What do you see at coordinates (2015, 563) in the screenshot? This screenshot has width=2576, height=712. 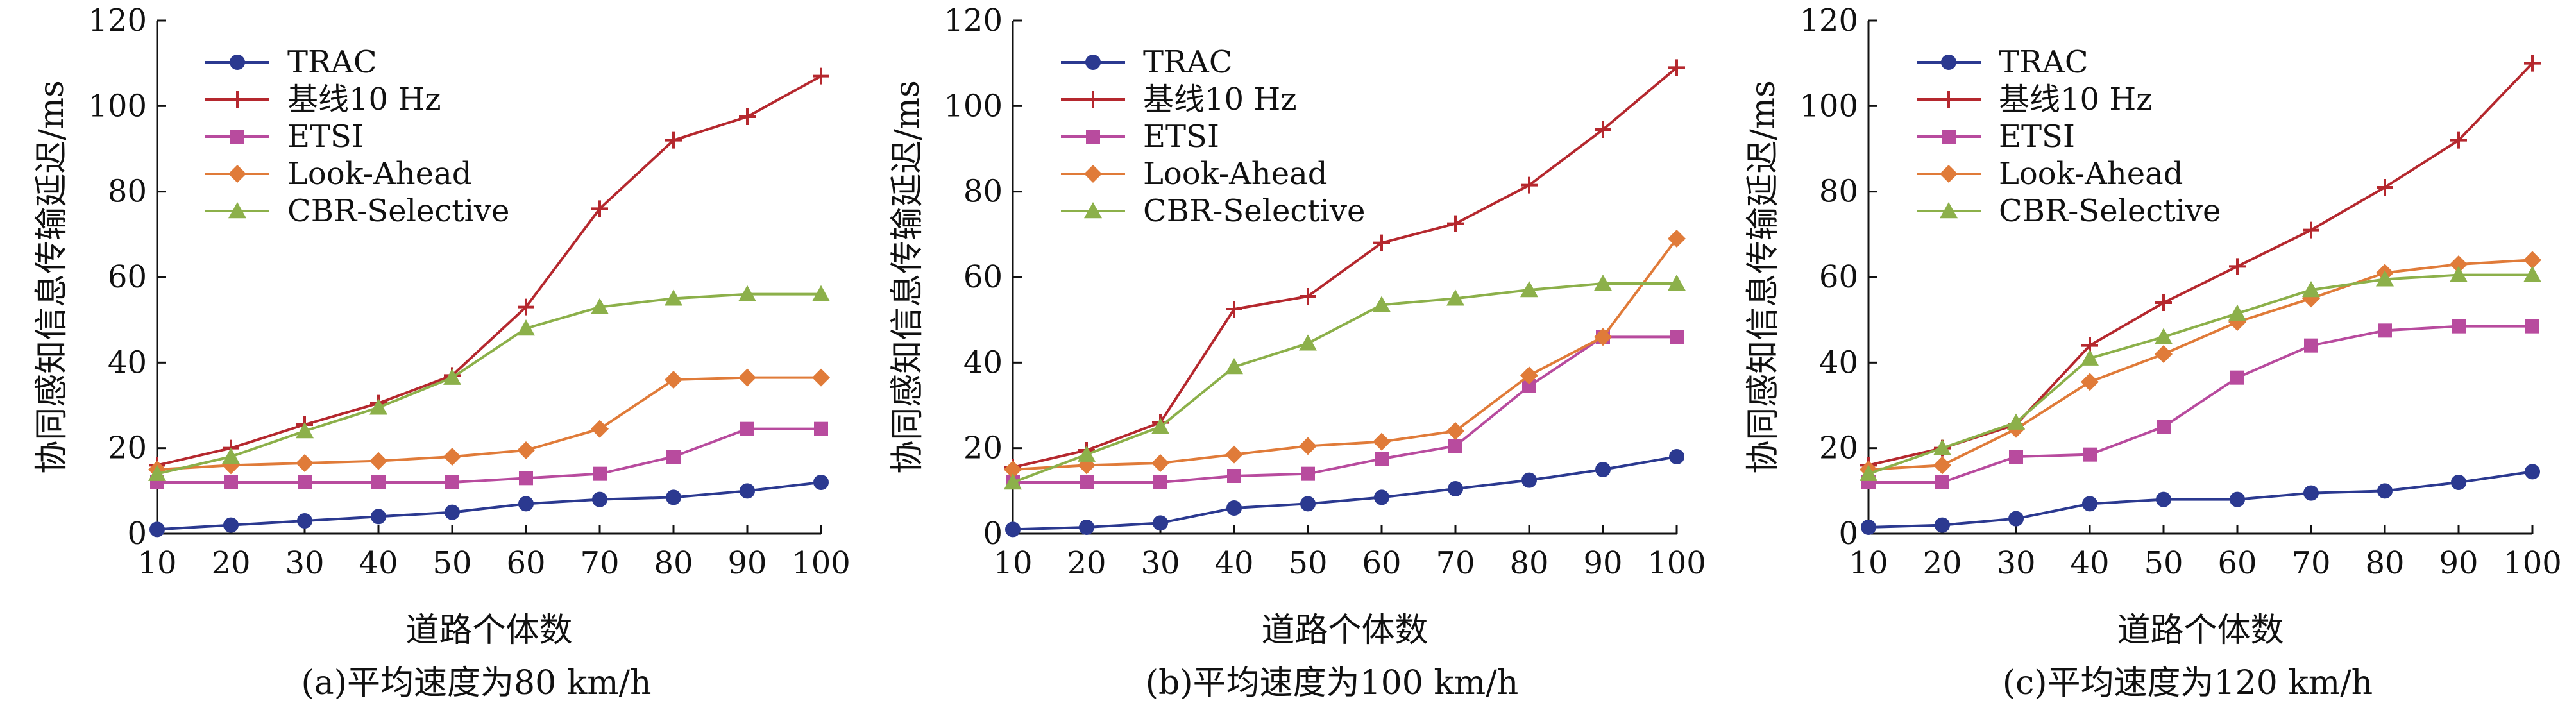 I see `x-tick-label: 30` at bounding box center [2015, 563].